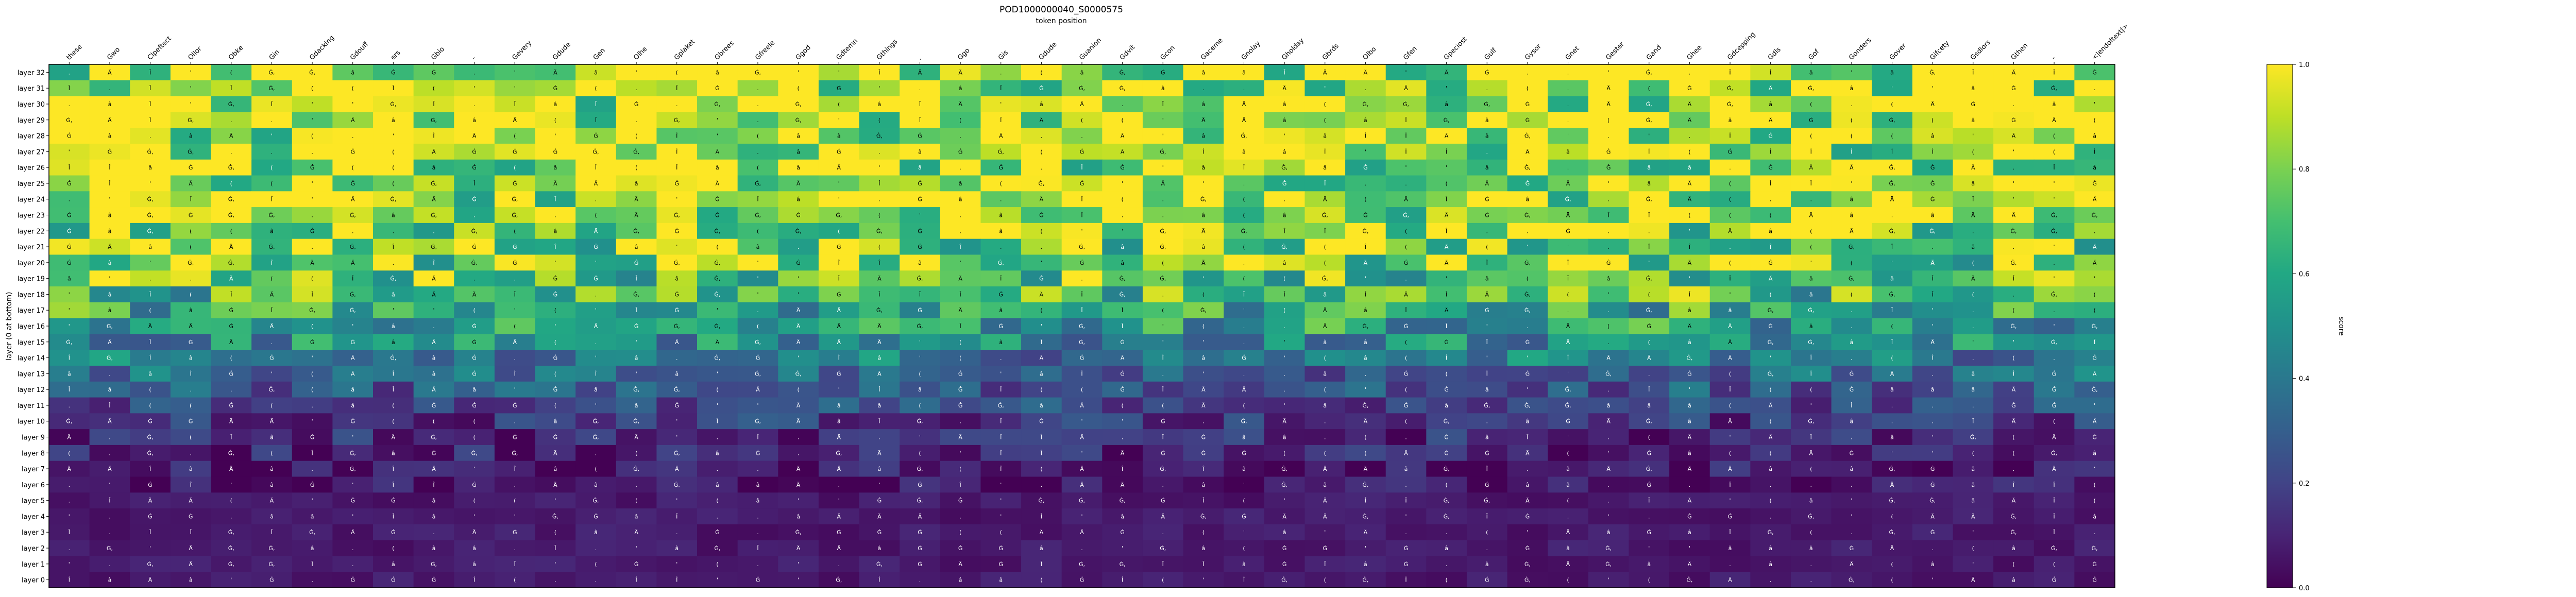 This screenshot has height=597, width=2576. I want to click on y-tick-label: layer 32, so click(31, 73).